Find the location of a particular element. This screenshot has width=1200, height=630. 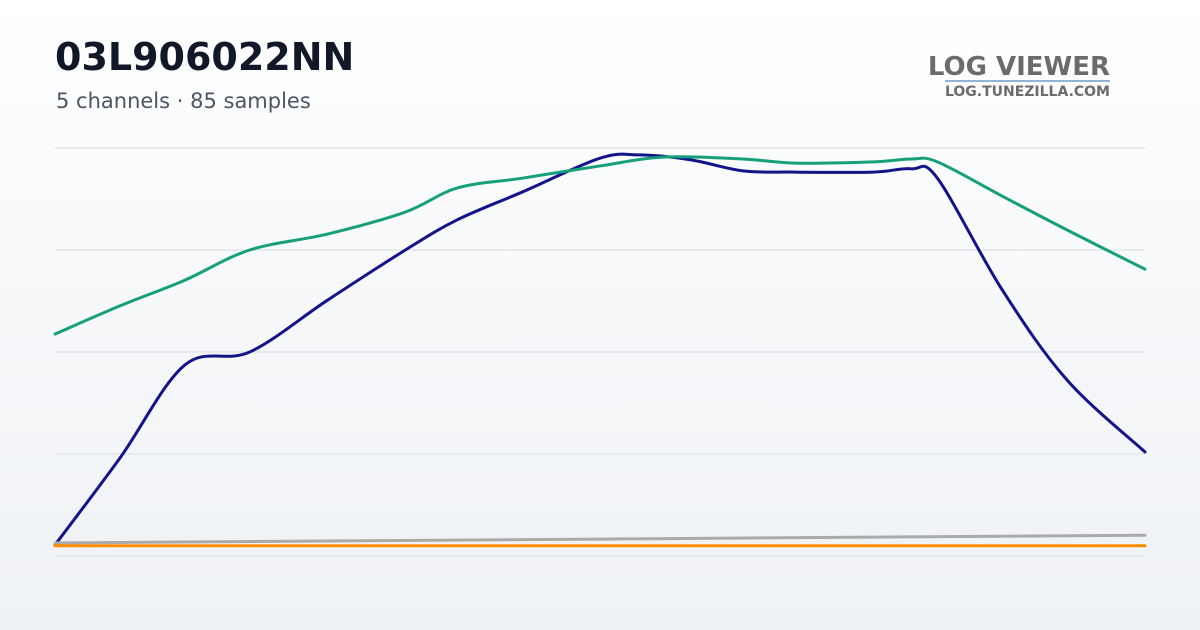

brand: LOG VIEWER is located at coordinates (1019, 67).